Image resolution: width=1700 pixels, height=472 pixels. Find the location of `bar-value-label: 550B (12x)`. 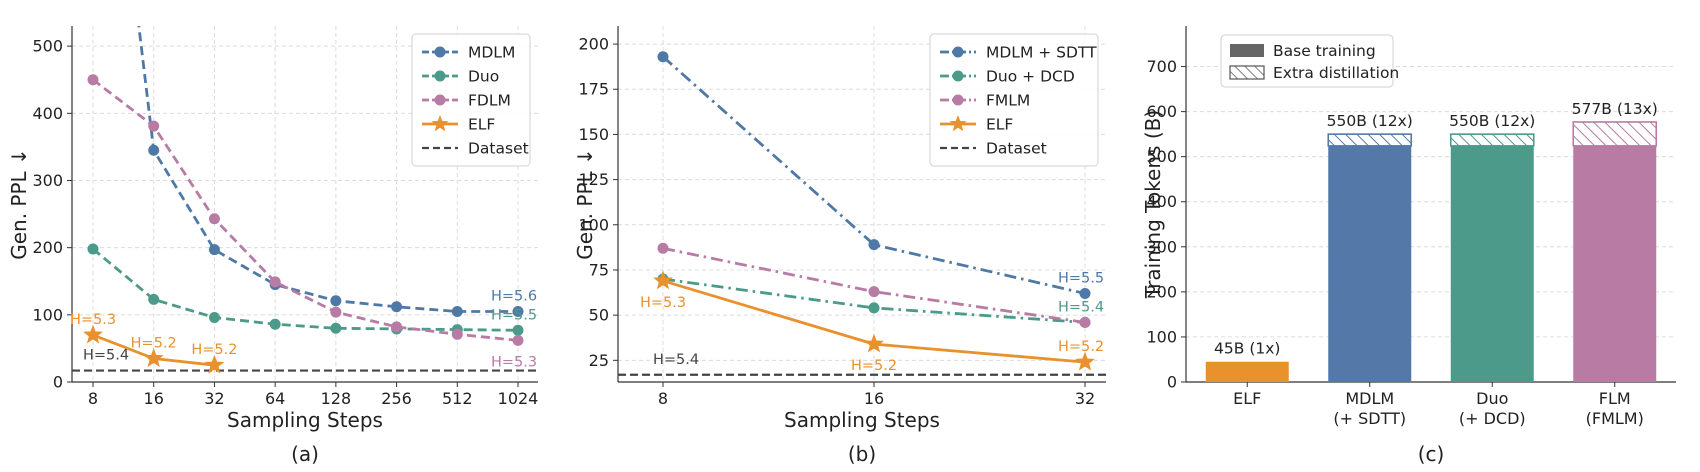

bar-value-label: 550B (12x) is located at coordinates (1492, 121).